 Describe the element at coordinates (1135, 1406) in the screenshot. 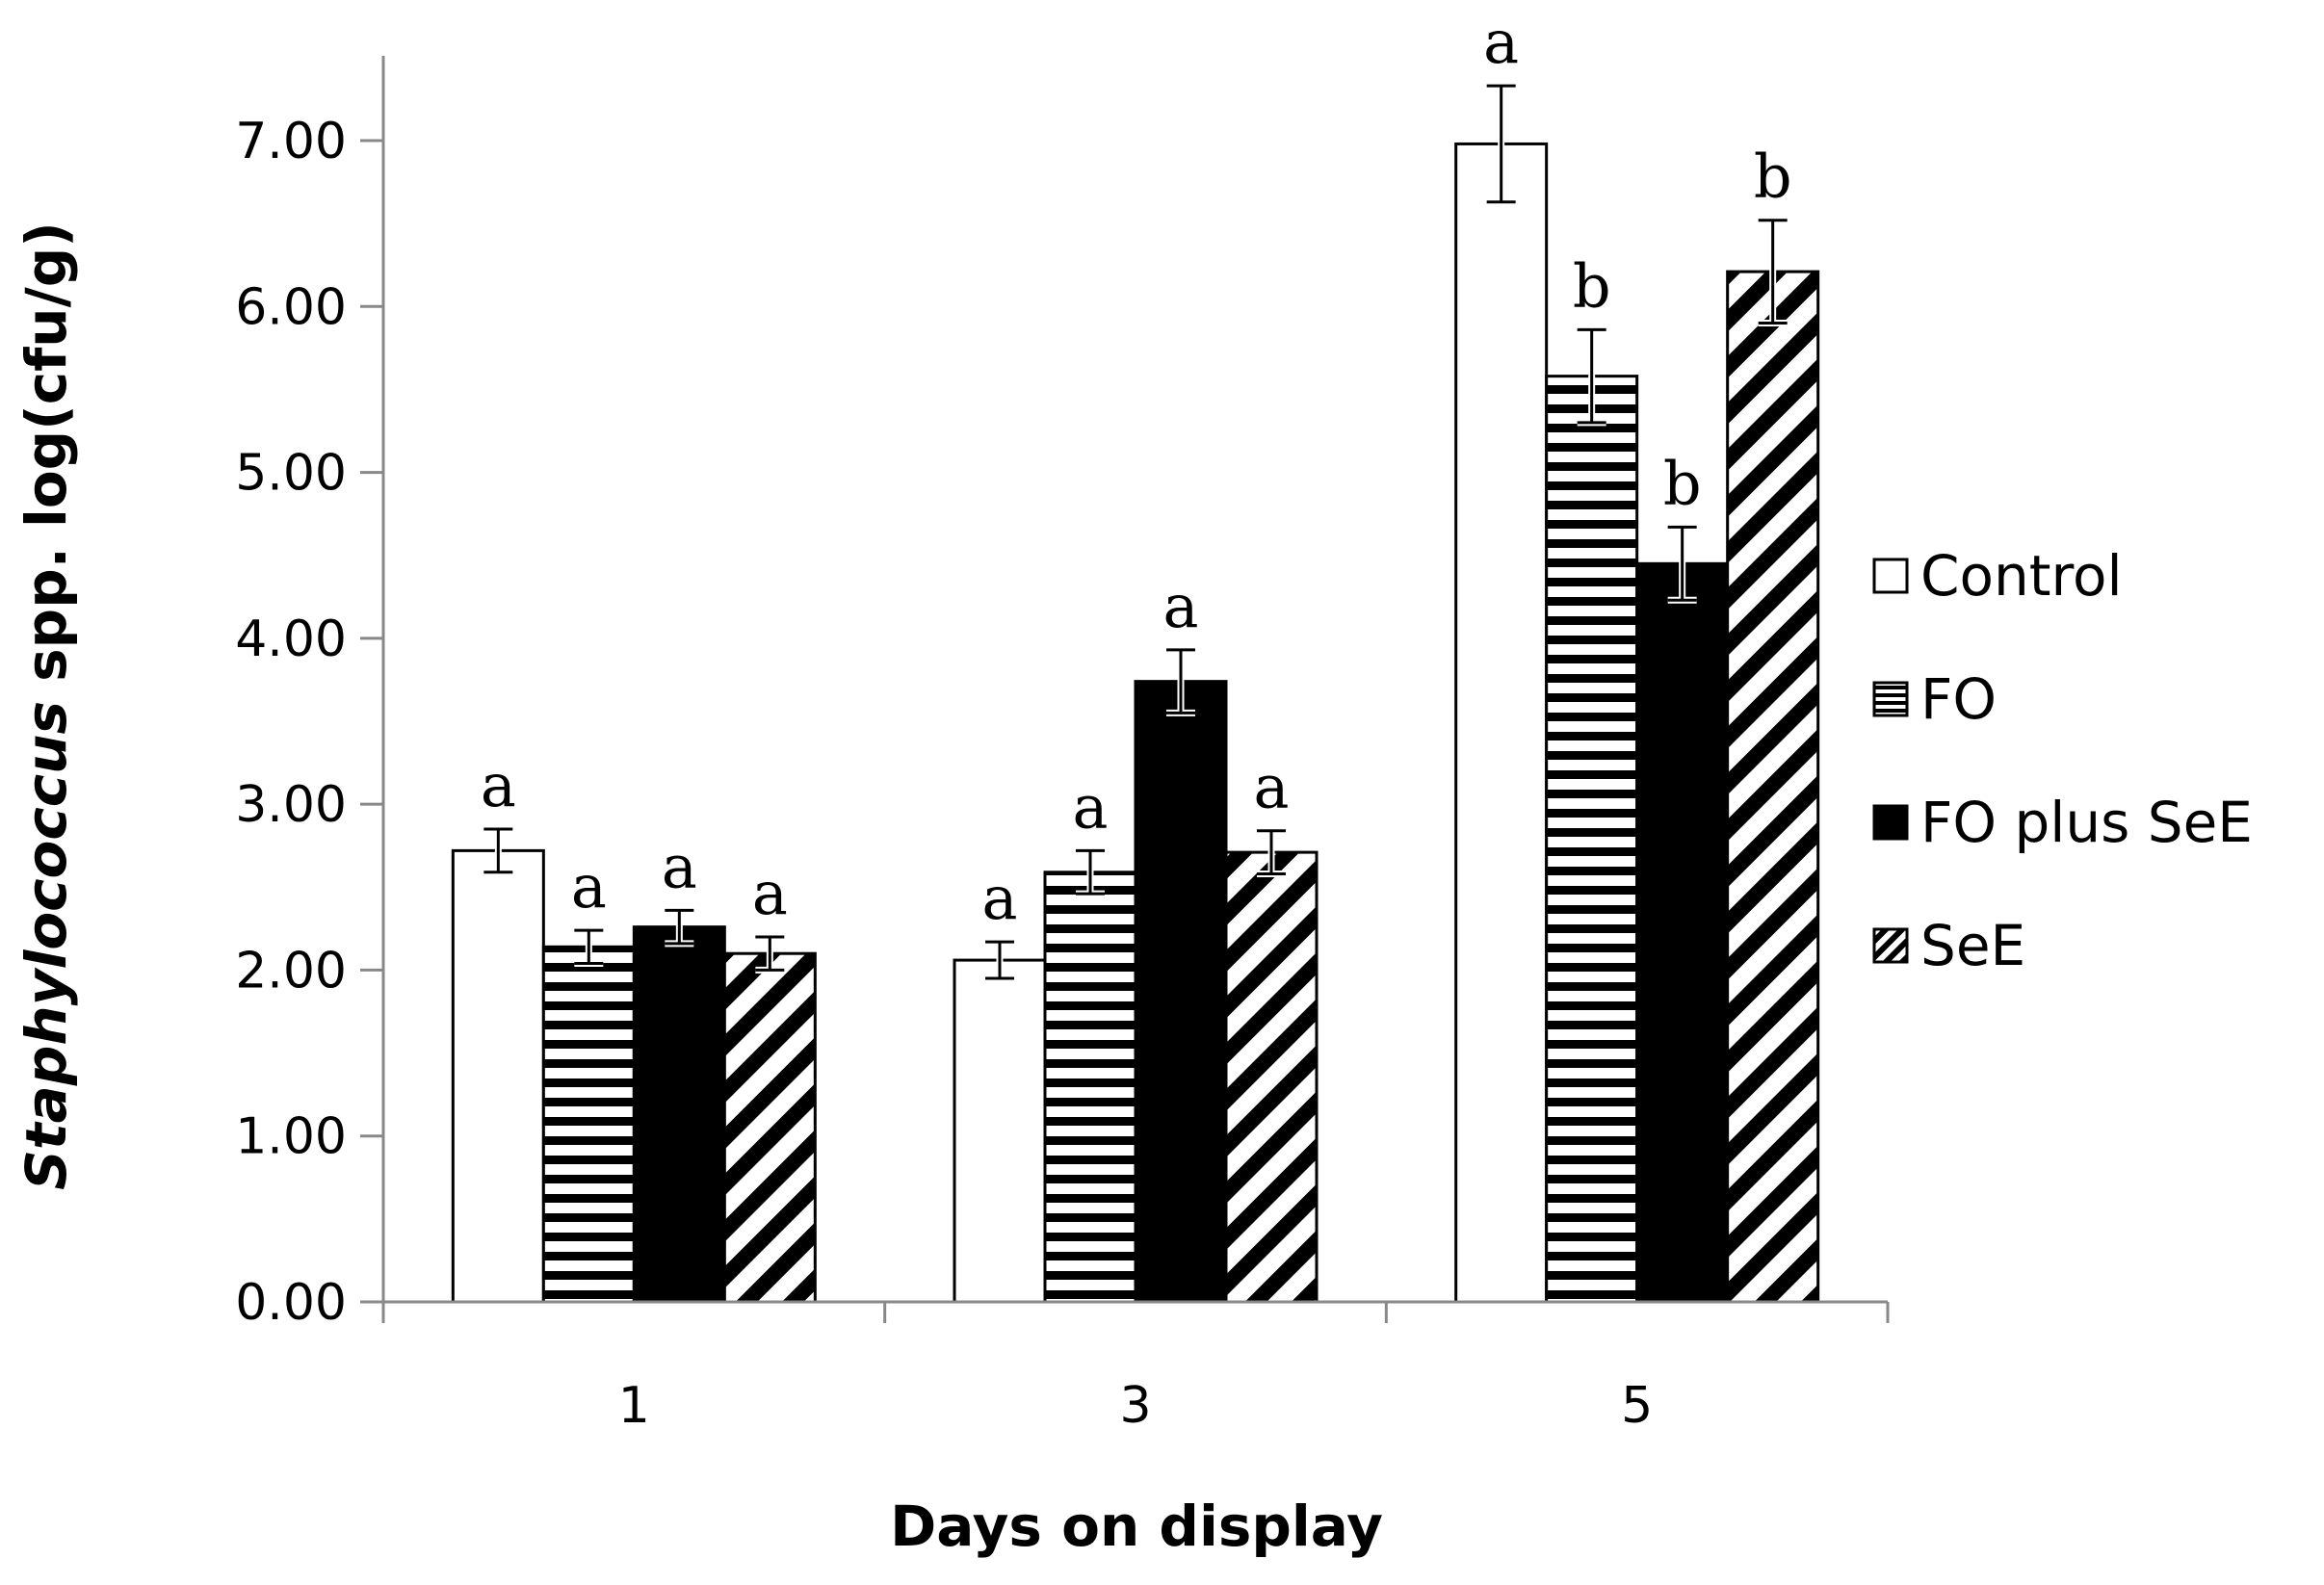

I see `x-tick-label: 3` at that location.